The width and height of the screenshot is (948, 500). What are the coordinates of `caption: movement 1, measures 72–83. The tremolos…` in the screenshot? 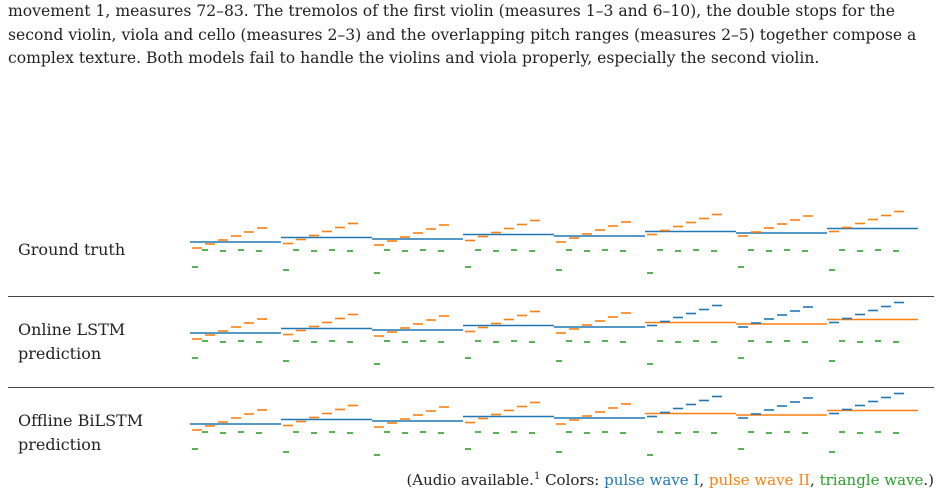 It's located at (462, 34).